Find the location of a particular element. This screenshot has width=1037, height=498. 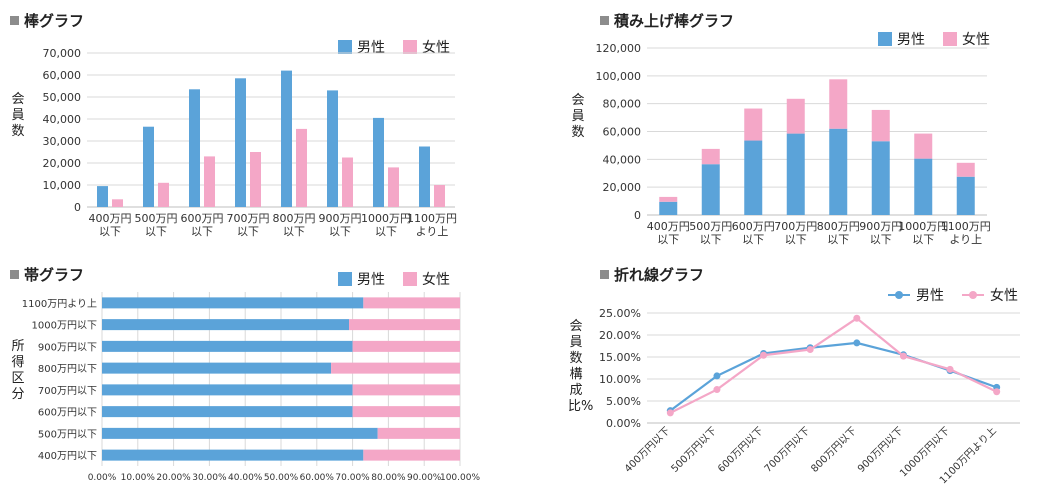

x-tick-label: 60.00% is located at coordinates (317, 478).